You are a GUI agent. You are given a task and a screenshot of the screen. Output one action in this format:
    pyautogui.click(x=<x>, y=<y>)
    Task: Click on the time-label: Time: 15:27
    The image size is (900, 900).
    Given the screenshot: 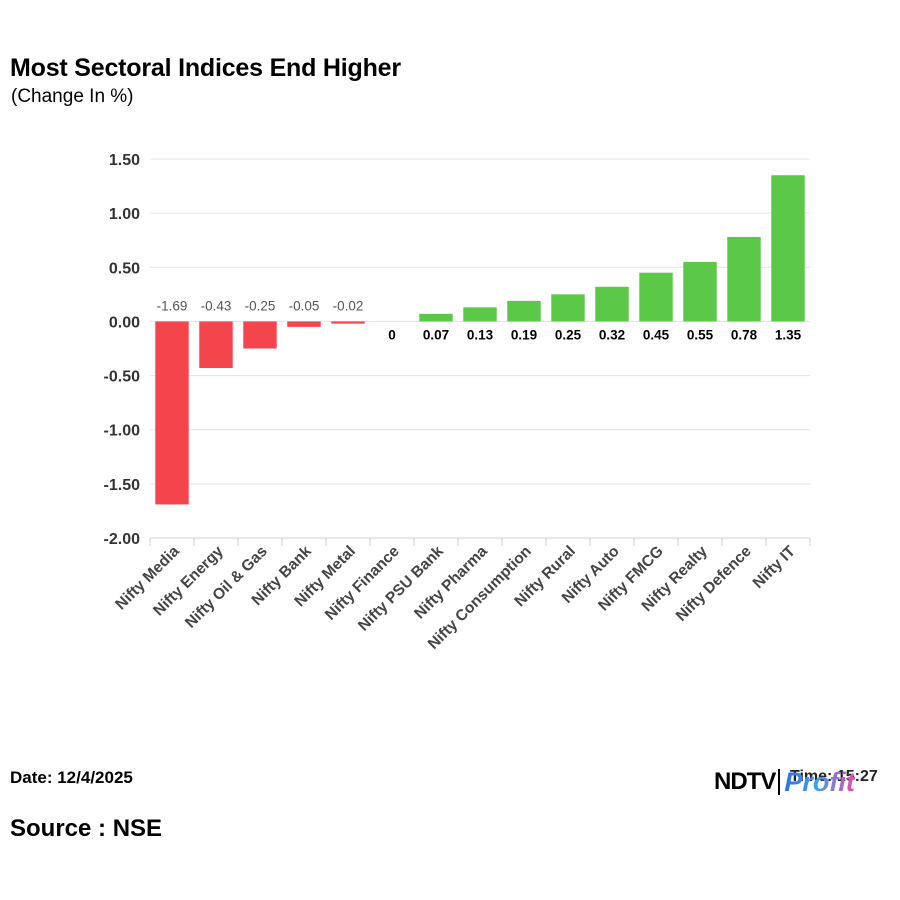 What is the action you would take?
    pyautogui.click(x=834, y=776)
    